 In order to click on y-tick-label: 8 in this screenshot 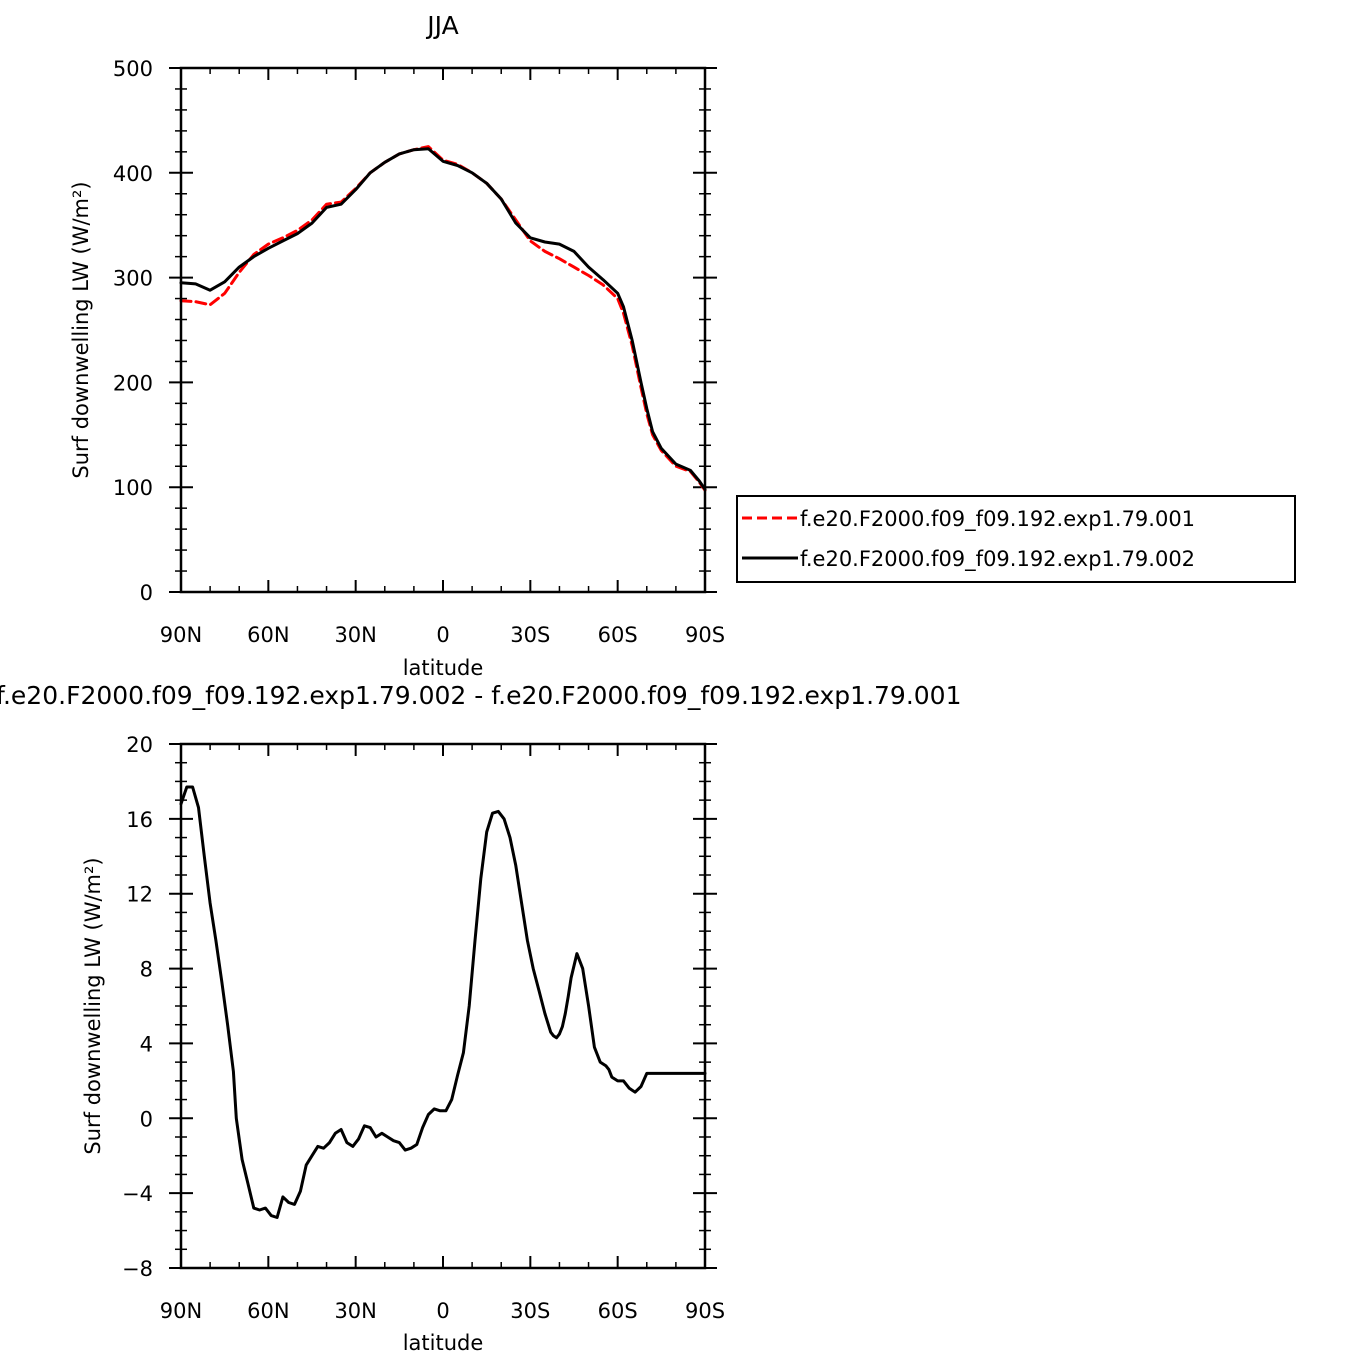, I will do `click(146, 970)`.